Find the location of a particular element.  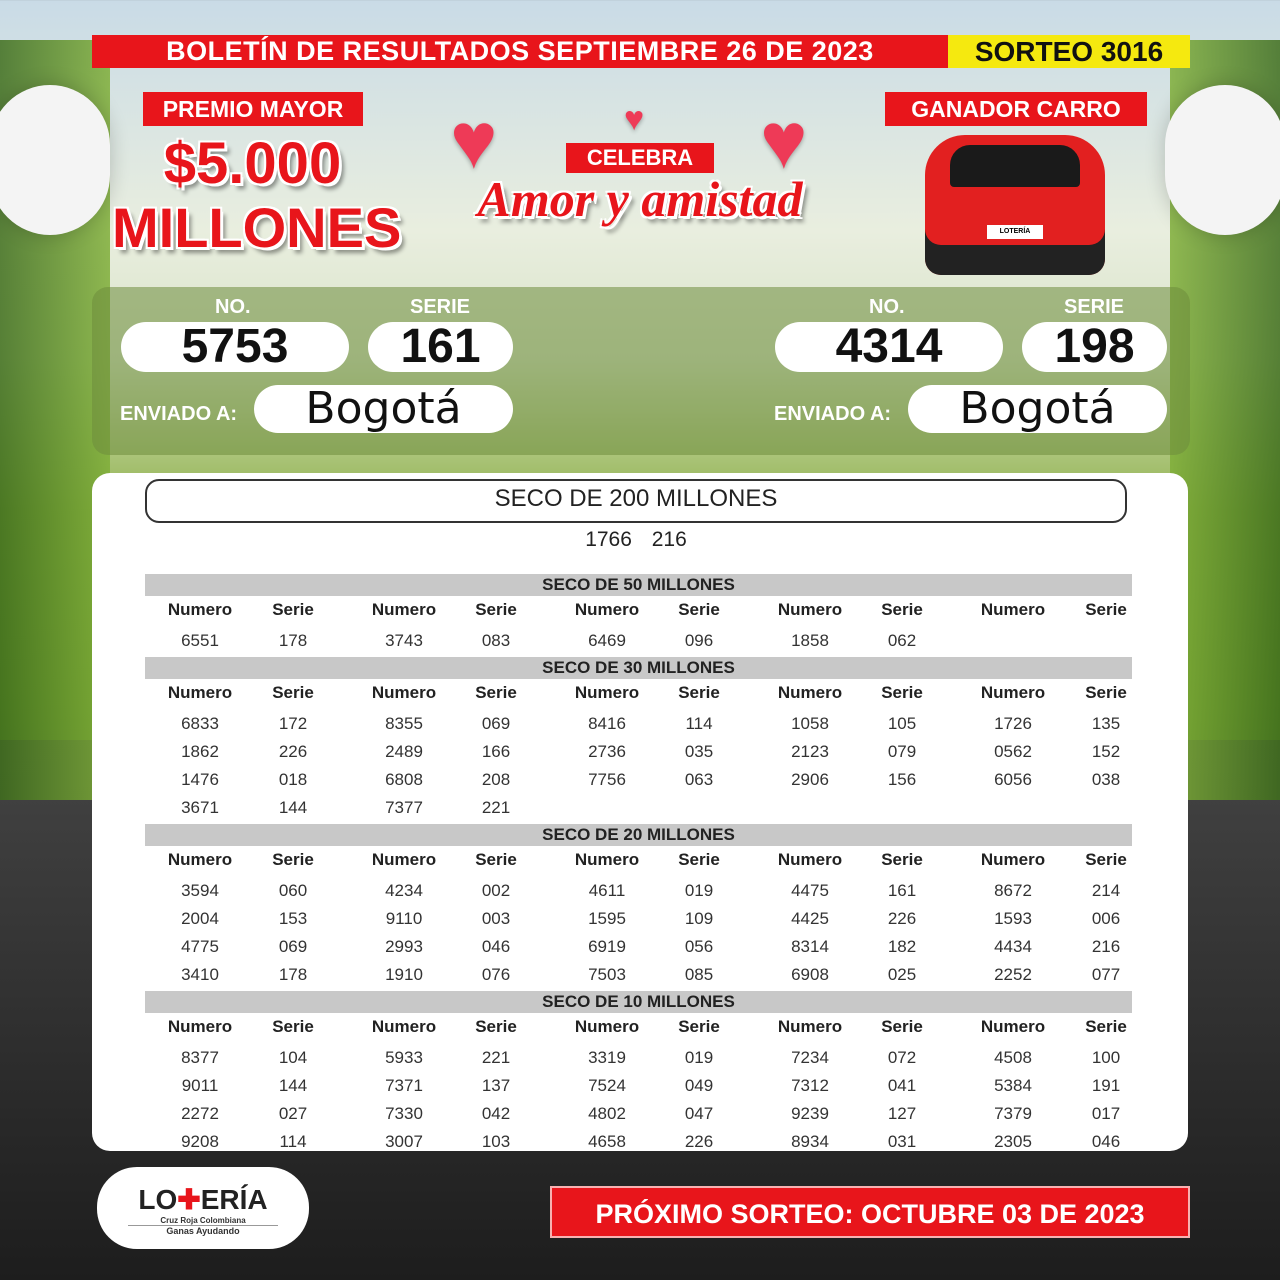

serie-cell: 104 is located at coordinates (293, 1057).